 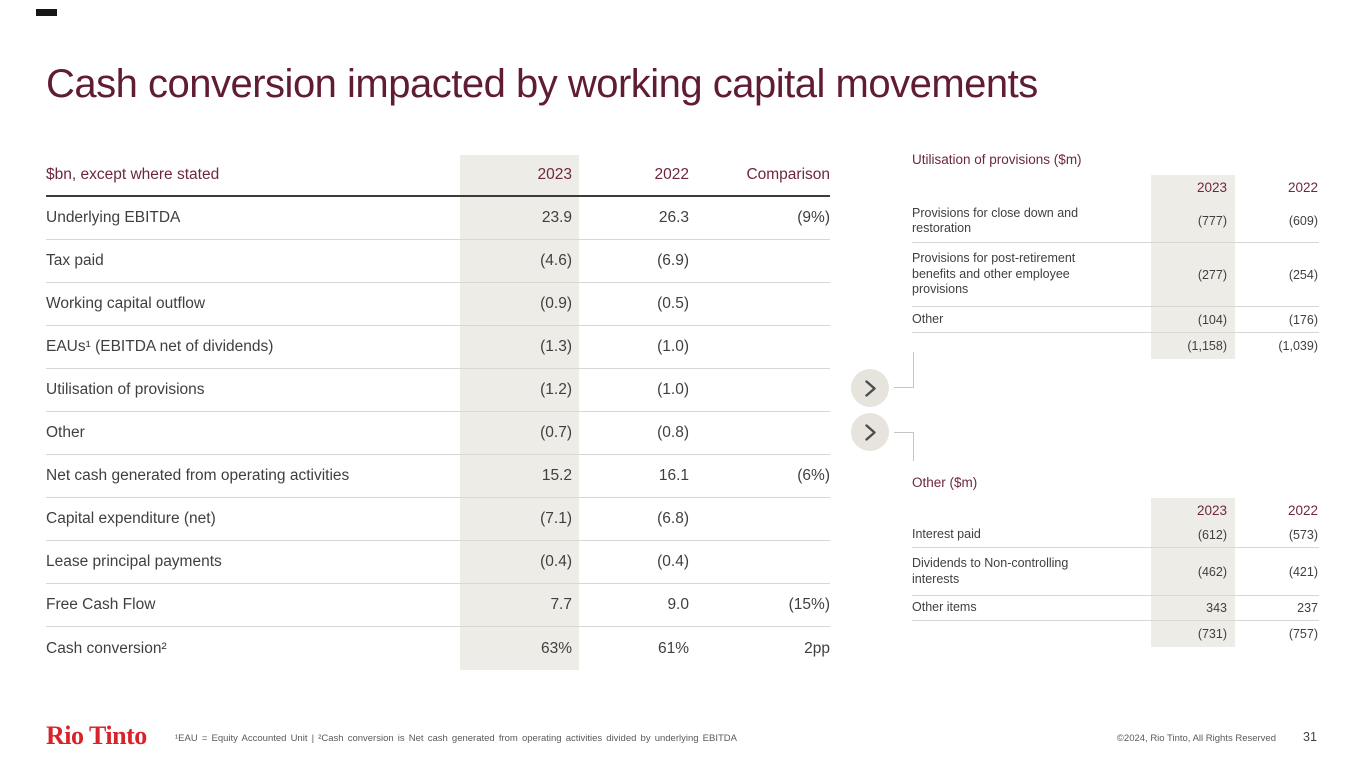 I want to click on value-2022: 9.0, so click(x=678, y=604).